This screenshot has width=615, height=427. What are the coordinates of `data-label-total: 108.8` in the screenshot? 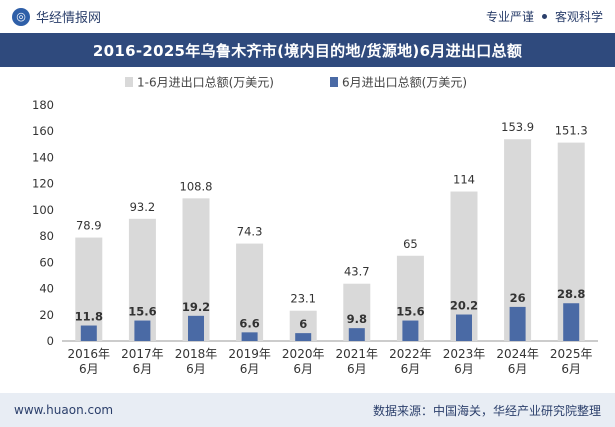 It's located at (196, 186).